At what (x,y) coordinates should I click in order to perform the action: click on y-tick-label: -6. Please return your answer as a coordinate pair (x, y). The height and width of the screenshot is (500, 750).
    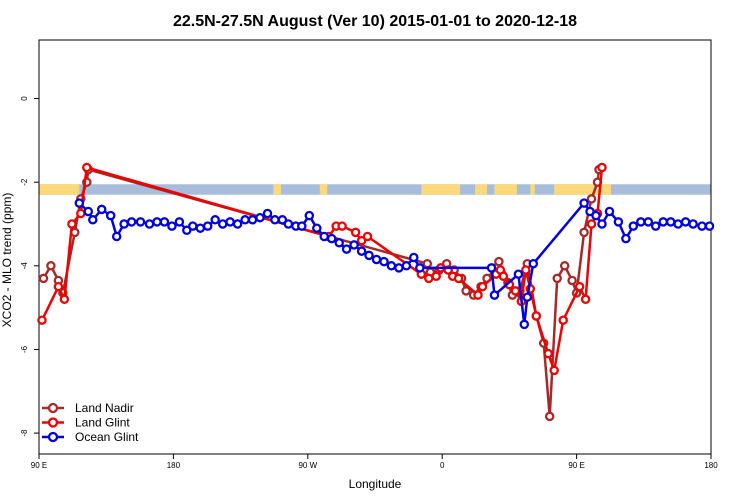
    Looking at the image, I should click on (24, 349).